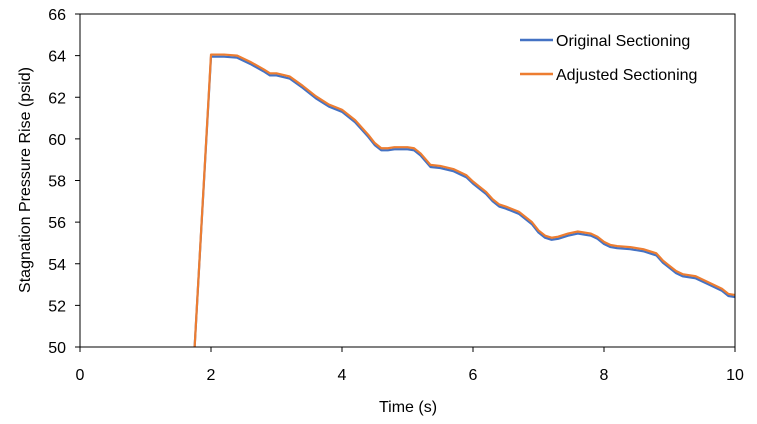 The width and height of the screenshot is (757, 424). I want to click on y-tick-label: 50, so click(57, 348).